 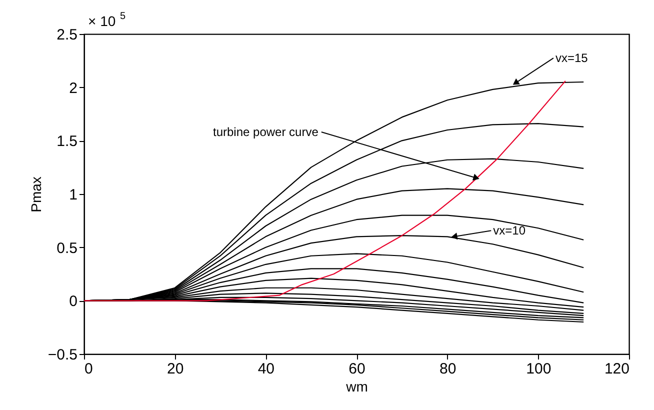 I want to click on annotation: vx=15, so click(x=571, y=58).